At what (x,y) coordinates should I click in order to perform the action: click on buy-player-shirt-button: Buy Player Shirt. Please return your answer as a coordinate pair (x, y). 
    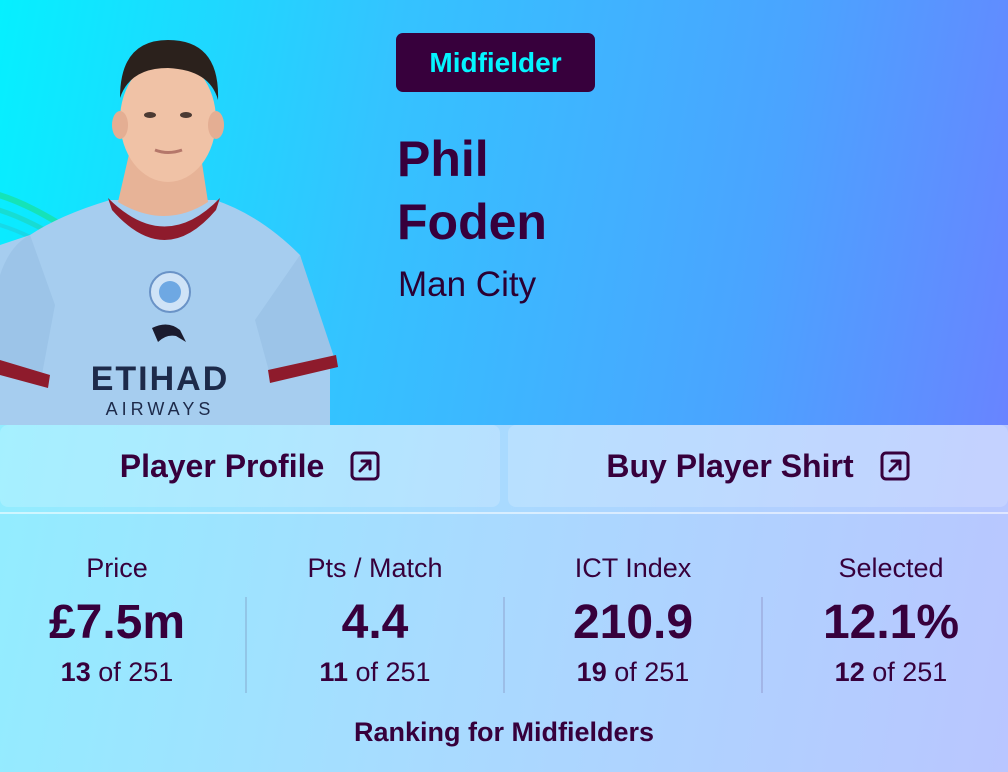
    Looking at the image, I should click on (758, 466).